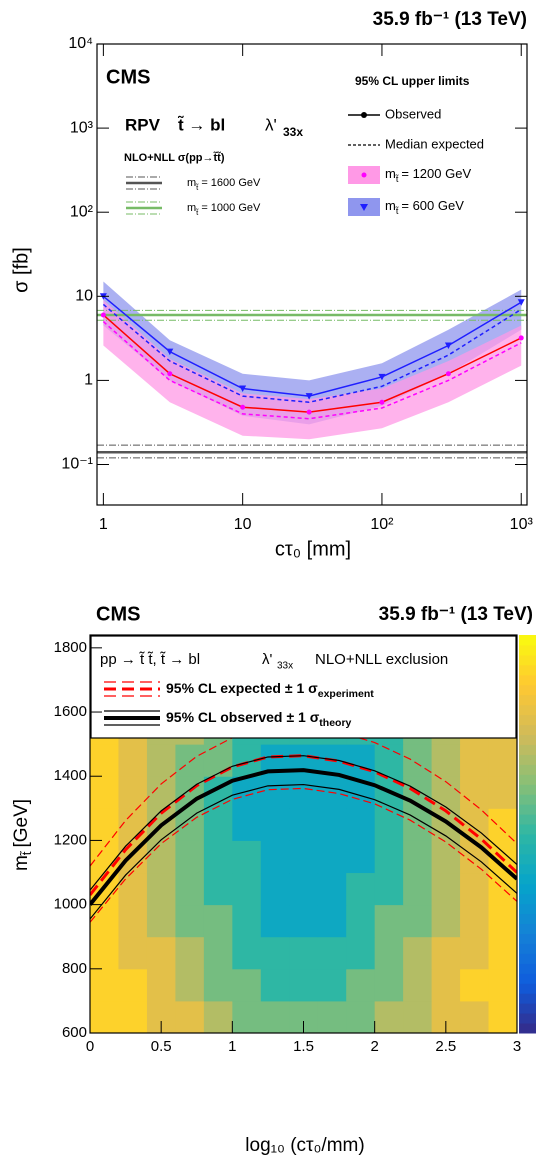 The width and height of the screenshot is (536, 1168). What do you see at coordinates (432, 205) in the screenshot?
I see `legend-label-part: = 600 GeV` at bounding box center [432, 205].